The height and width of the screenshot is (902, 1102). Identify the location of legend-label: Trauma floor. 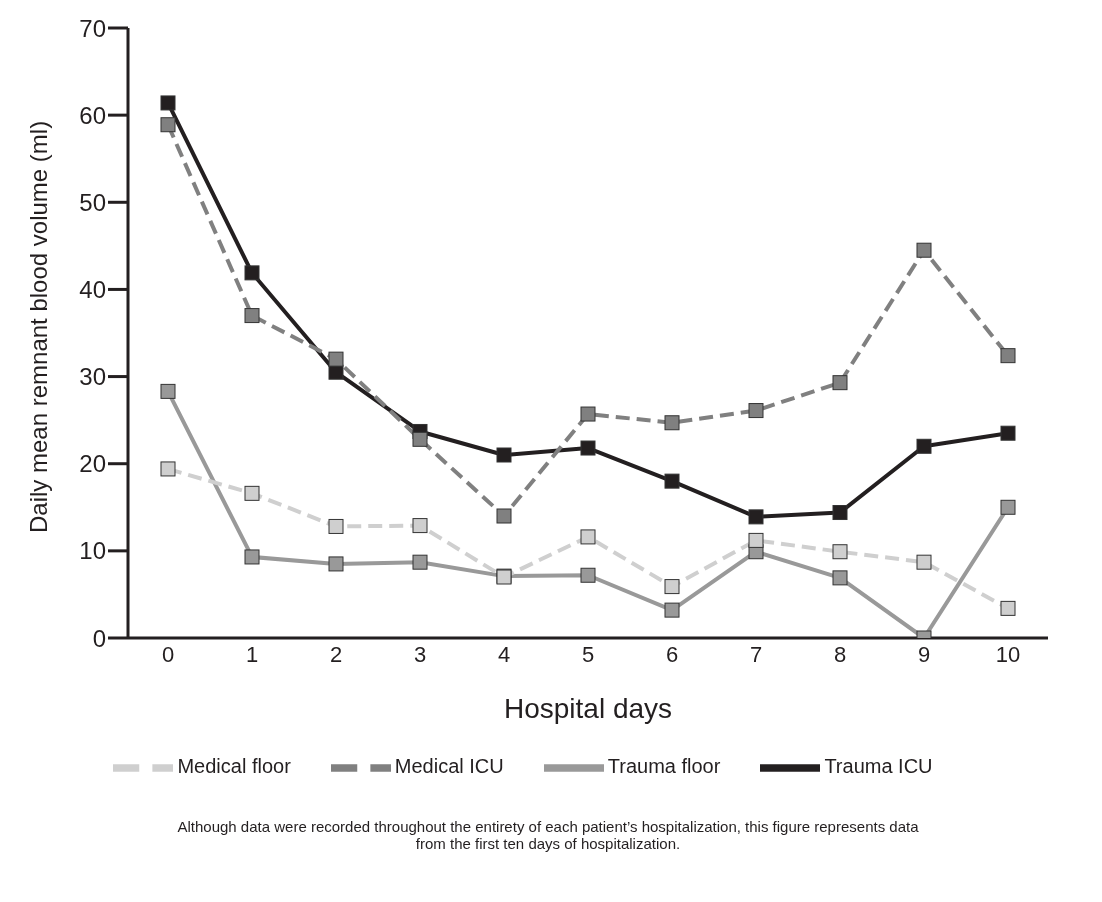
(664, 766).